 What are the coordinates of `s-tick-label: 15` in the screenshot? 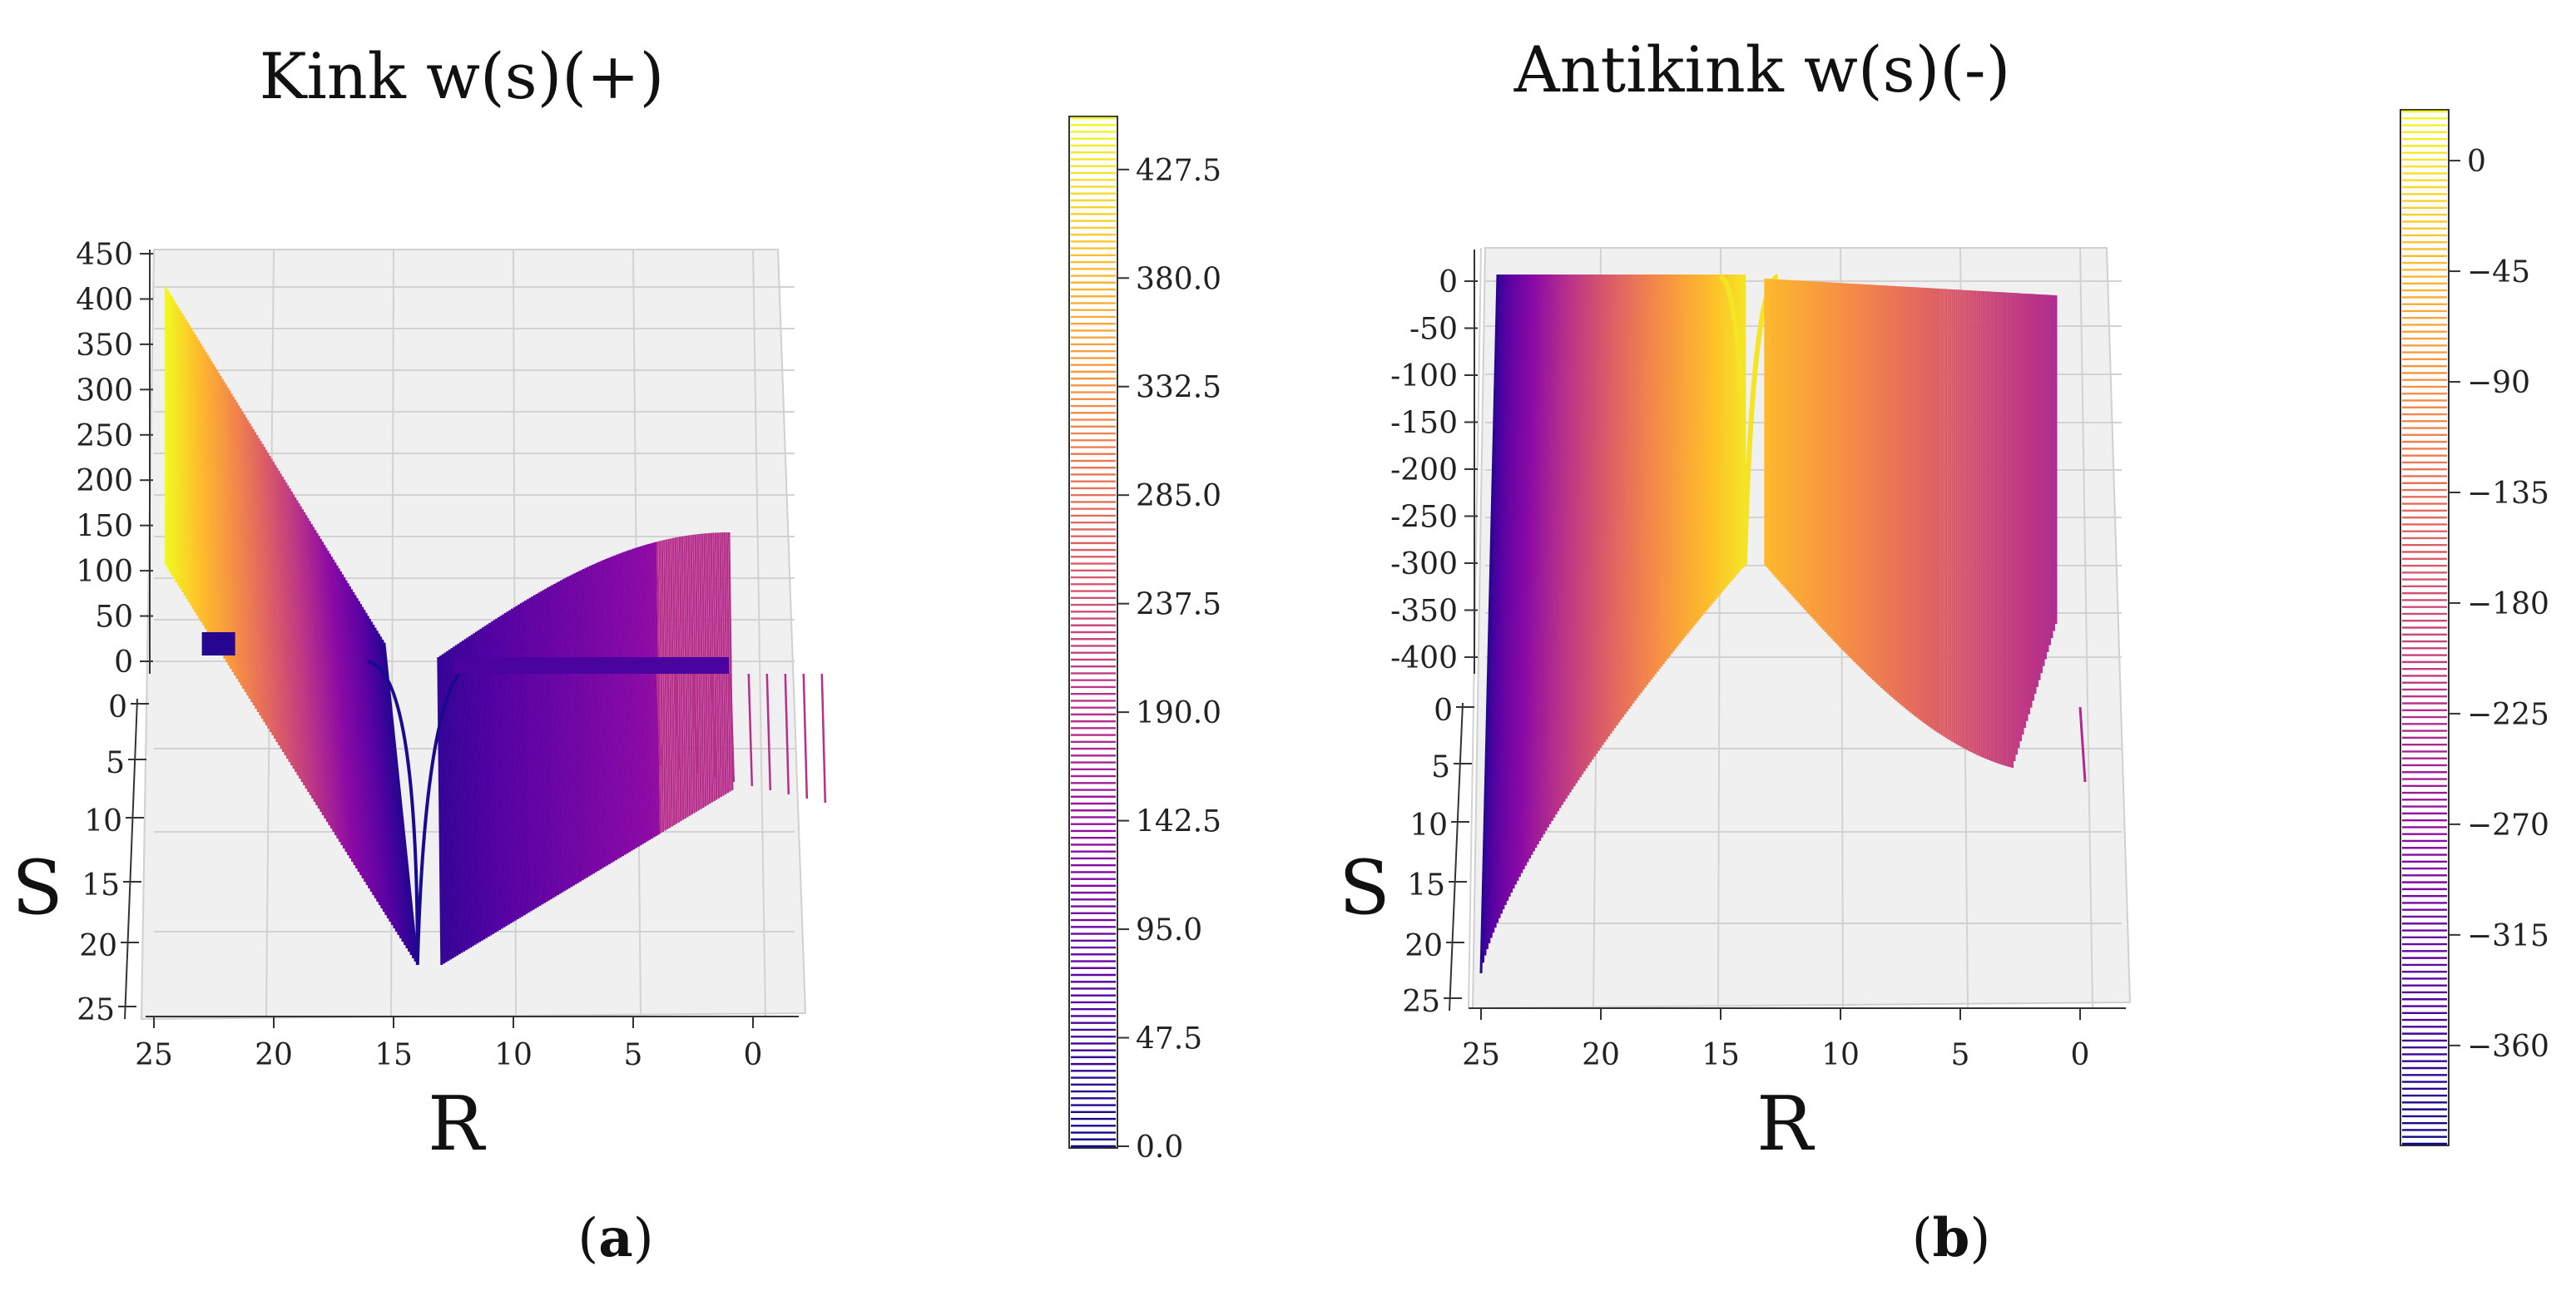 It's located at (101, 885).